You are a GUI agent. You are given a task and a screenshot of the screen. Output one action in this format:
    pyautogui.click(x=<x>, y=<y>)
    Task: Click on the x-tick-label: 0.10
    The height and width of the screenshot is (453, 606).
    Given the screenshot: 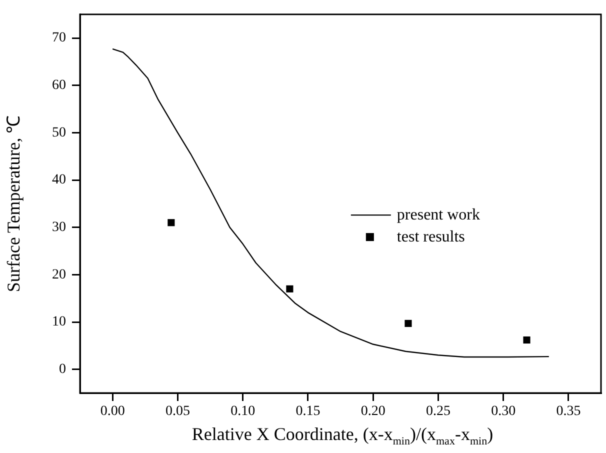 What is the action you would take?
    pyautogui.click(x=243, y=412)
    